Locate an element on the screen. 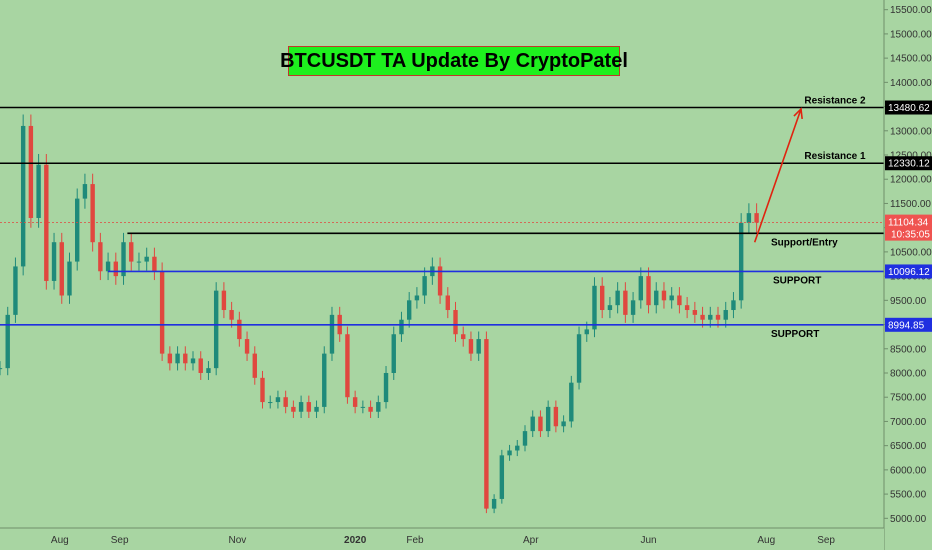 The height and width of the screenshot is (550, 932). y-tick-label: 5000.00 is located at coordinates (908, 519).